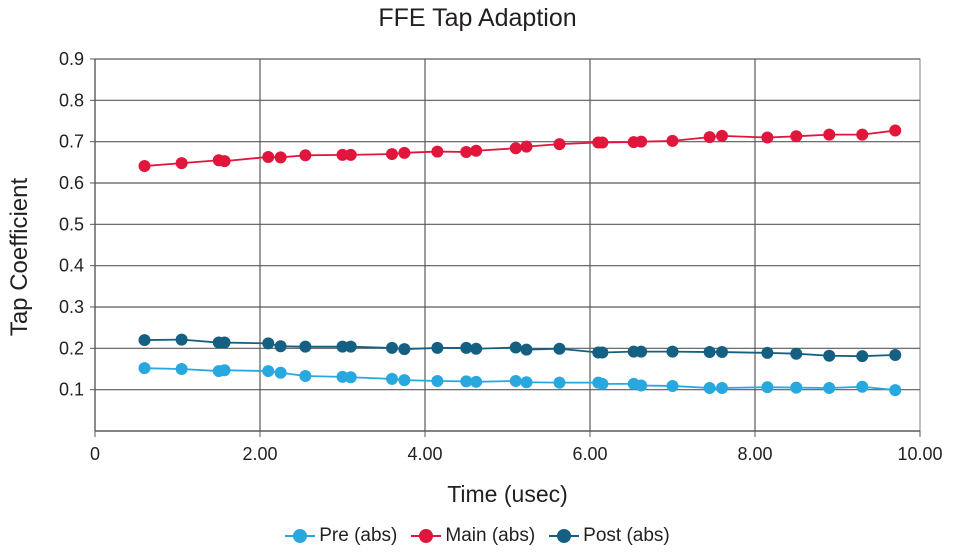  What do you see at coordinates (71, 266) in the screenshot?
I see `y-tick-label: 0.4` at bounding box center [71, 266].